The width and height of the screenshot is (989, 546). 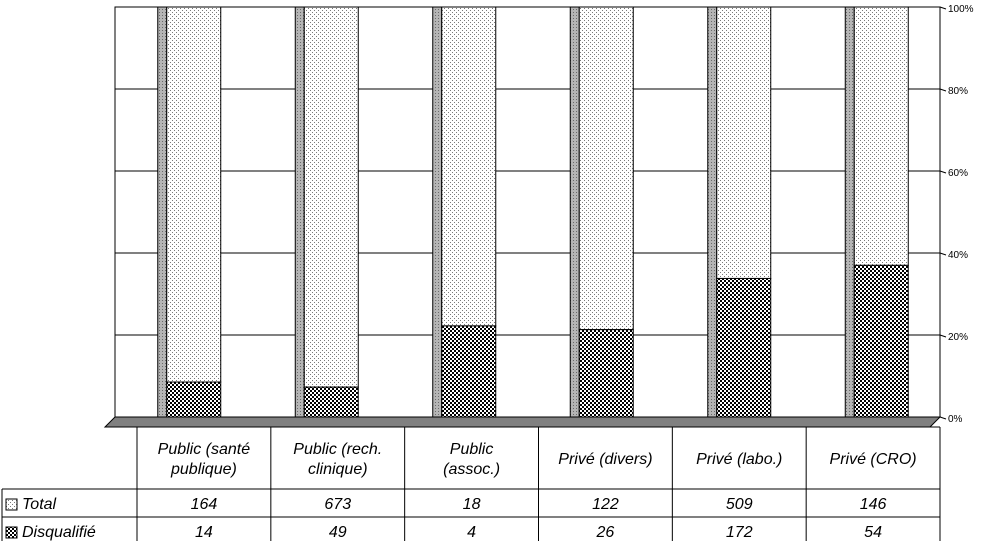 I want to click on data-table-cell: 4, so click(x=471, y=532).